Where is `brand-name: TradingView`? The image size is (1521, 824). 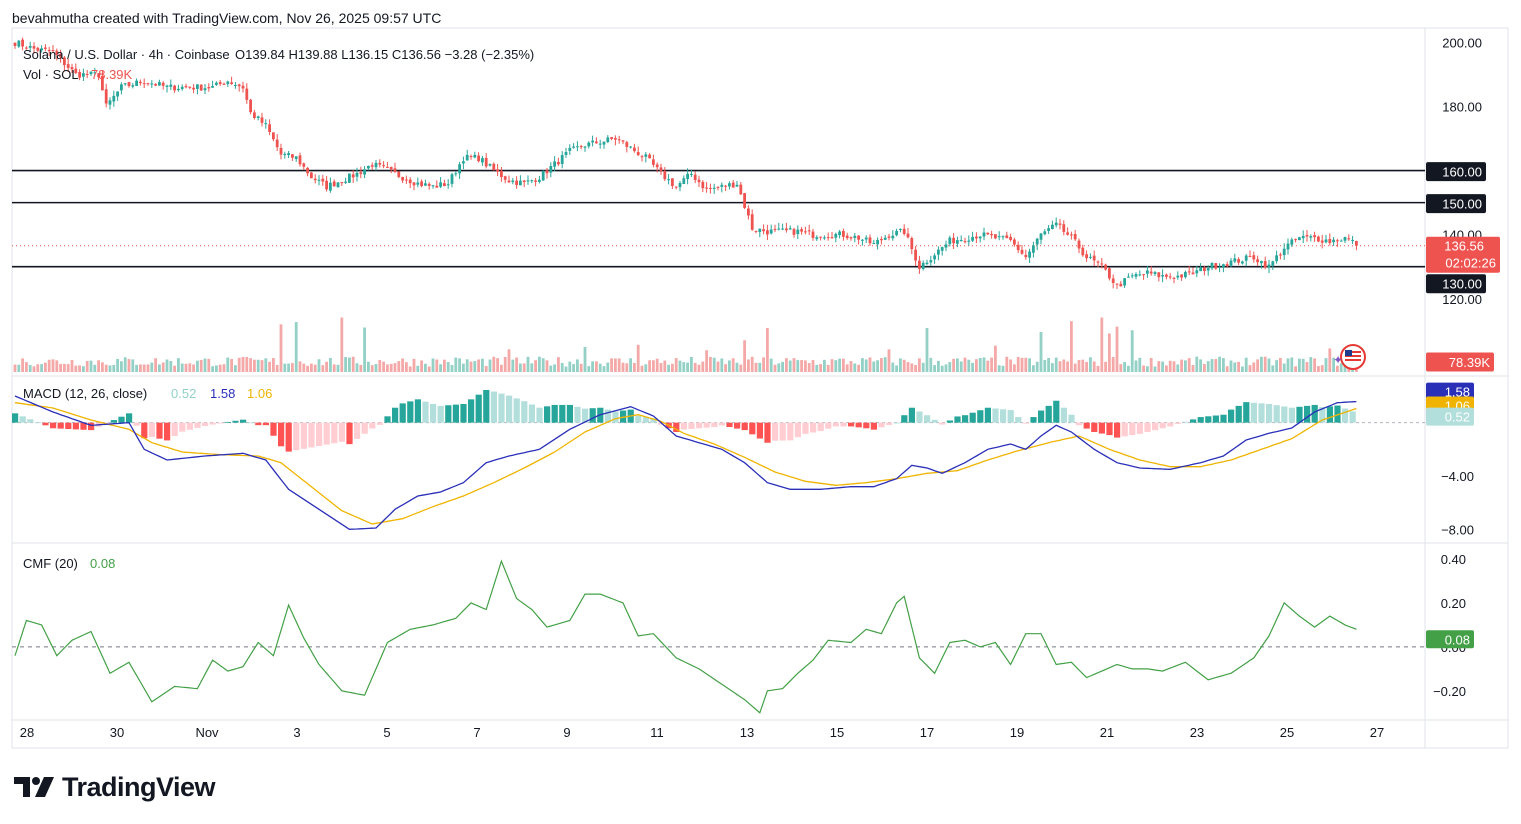
brand-name: TradingView is located at coordinates (139, 786).